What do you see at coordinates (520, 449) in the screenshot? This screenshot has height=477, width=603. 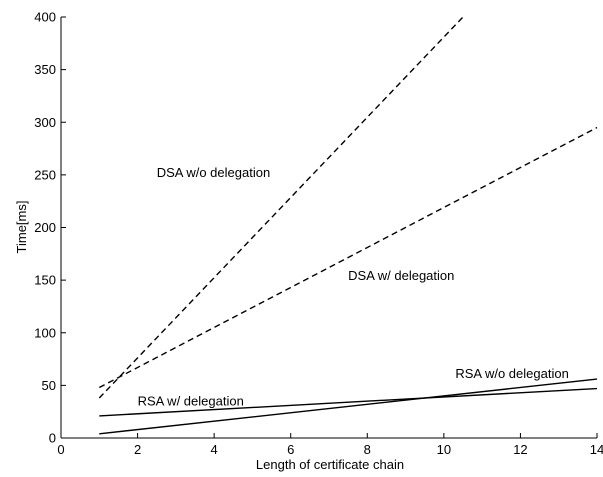 I see `x-tick-label: 12` at bounding box center [520, 449].